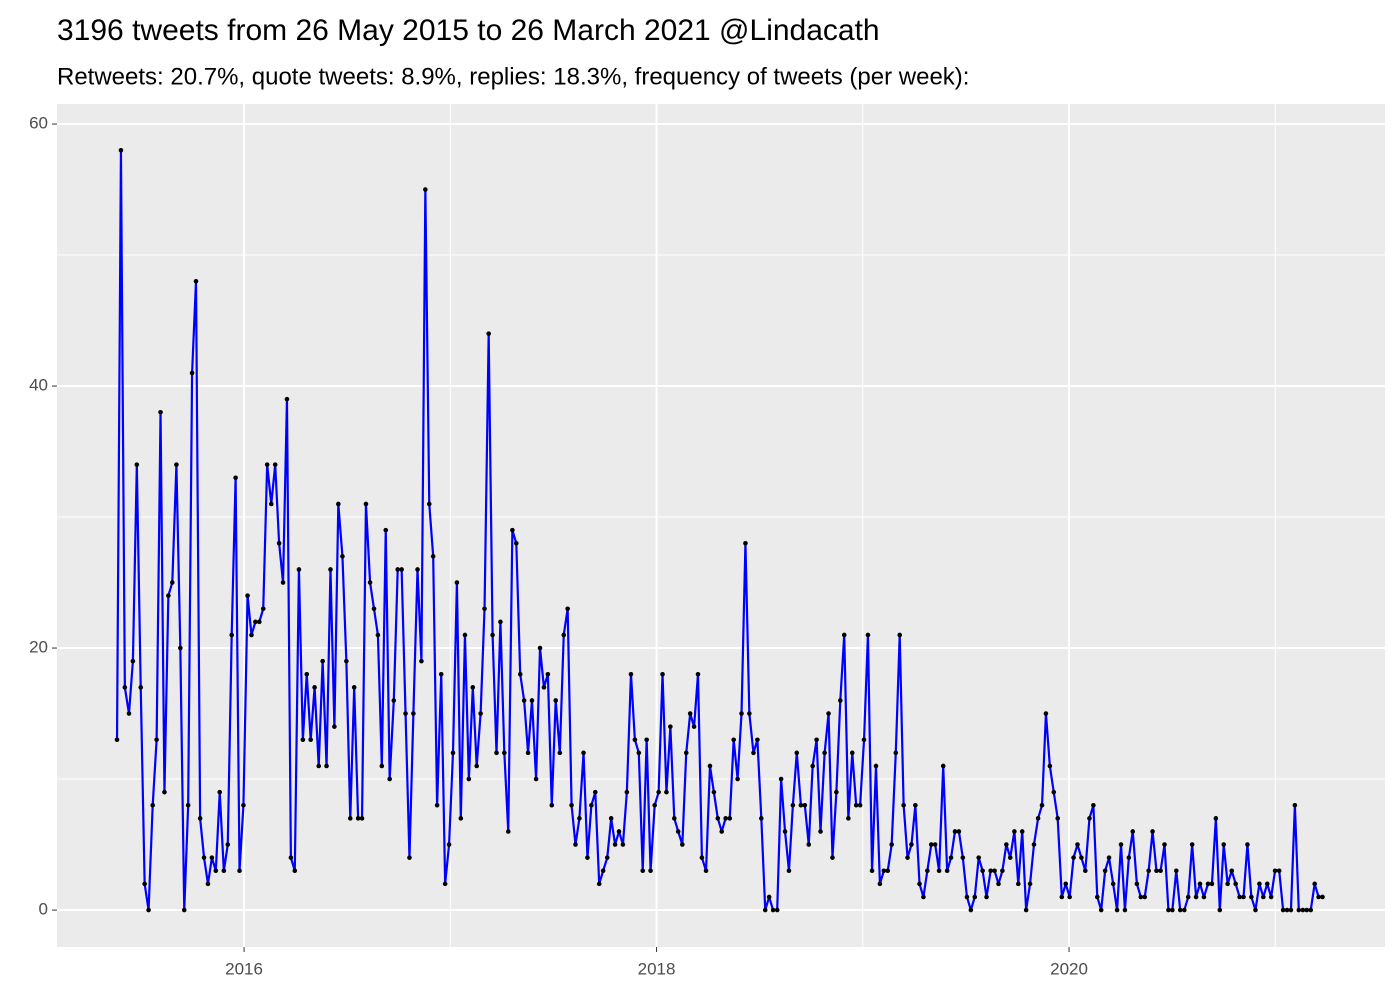 This screenshot has width=1400, height=1000. I want to click on y-tick-label: 40, so click(38, 385).